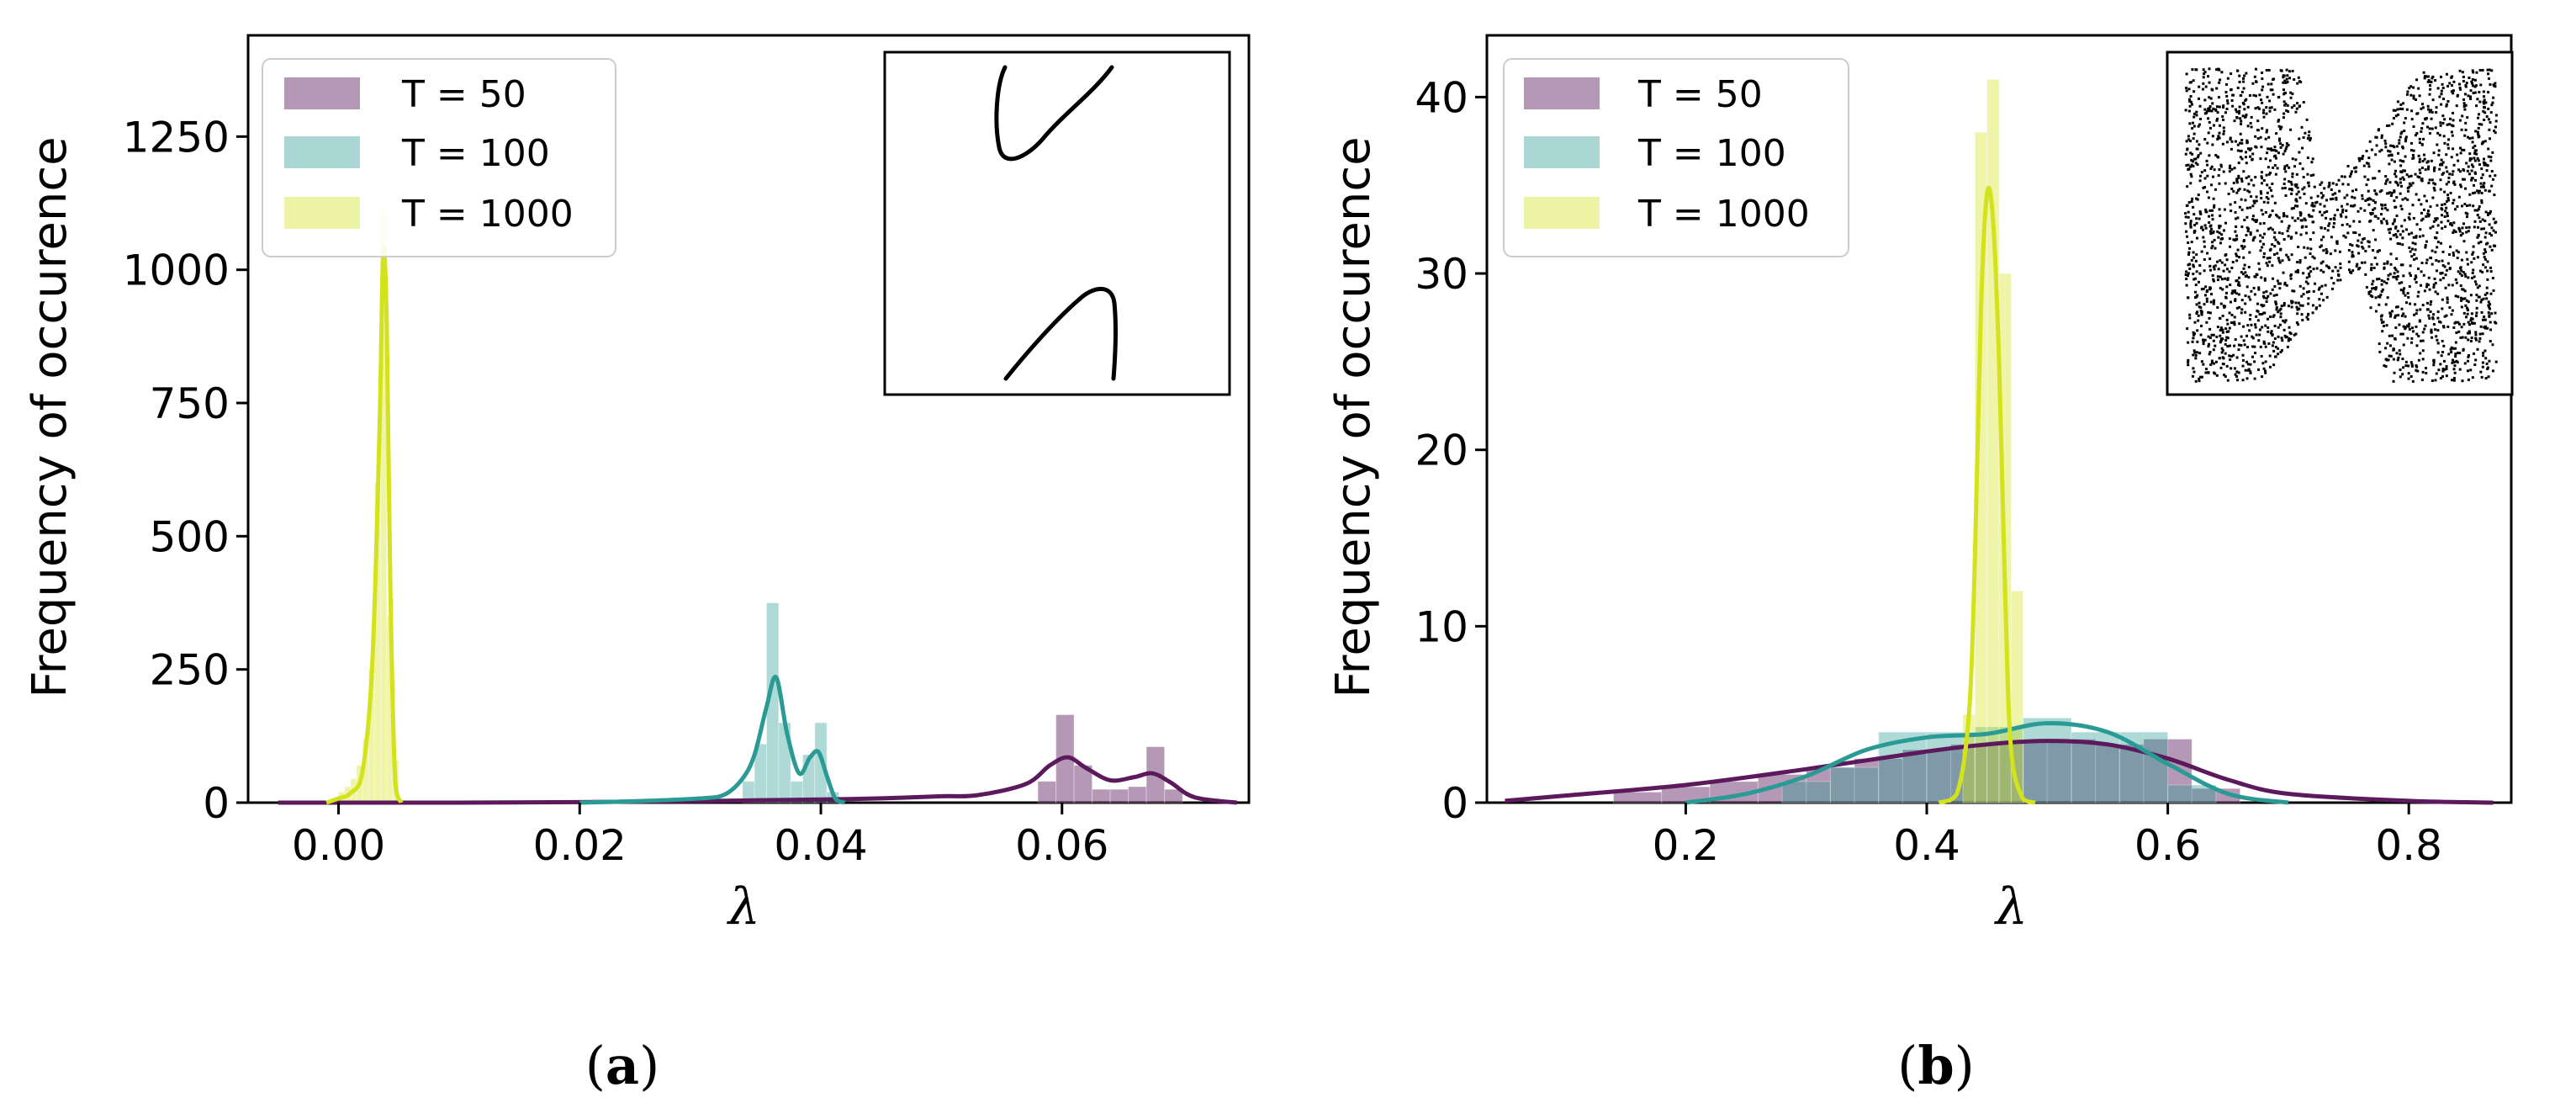 The height and width of the screenshot is (1103, 2576). I want to click on inset-point-2046, so click(2391, 229).